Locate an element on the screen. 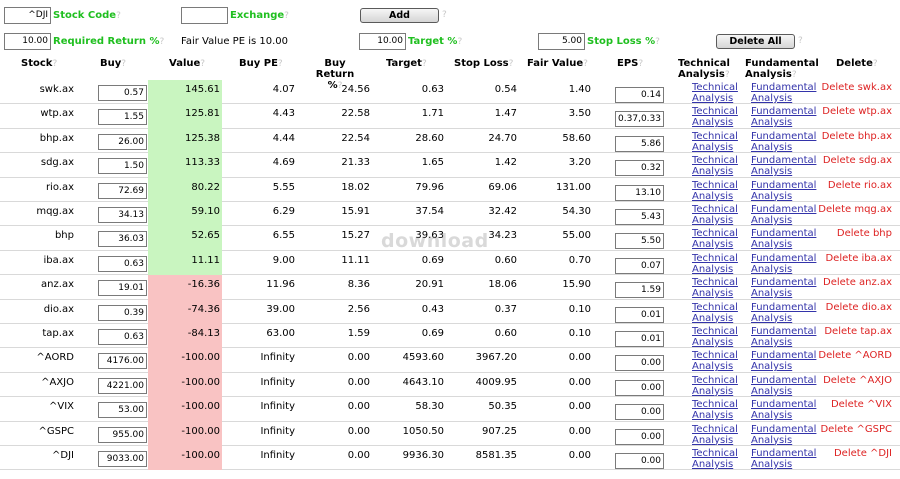 Image resolution: width=900 pixels, height=479 pixels. eps-input: 5.43 is located at coordinates (639, 217).